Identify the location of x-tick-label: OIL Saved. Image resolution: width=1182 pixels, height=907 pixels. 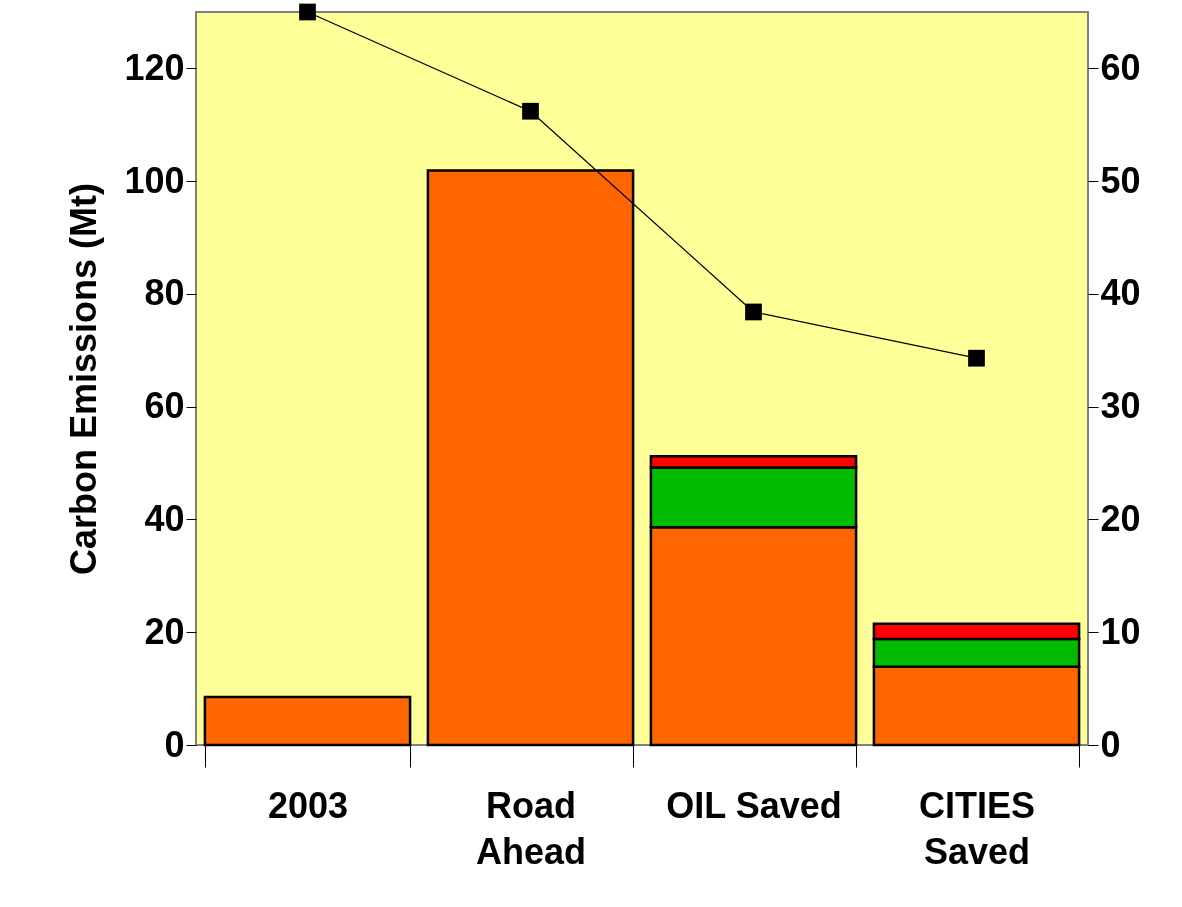
(754, 805).